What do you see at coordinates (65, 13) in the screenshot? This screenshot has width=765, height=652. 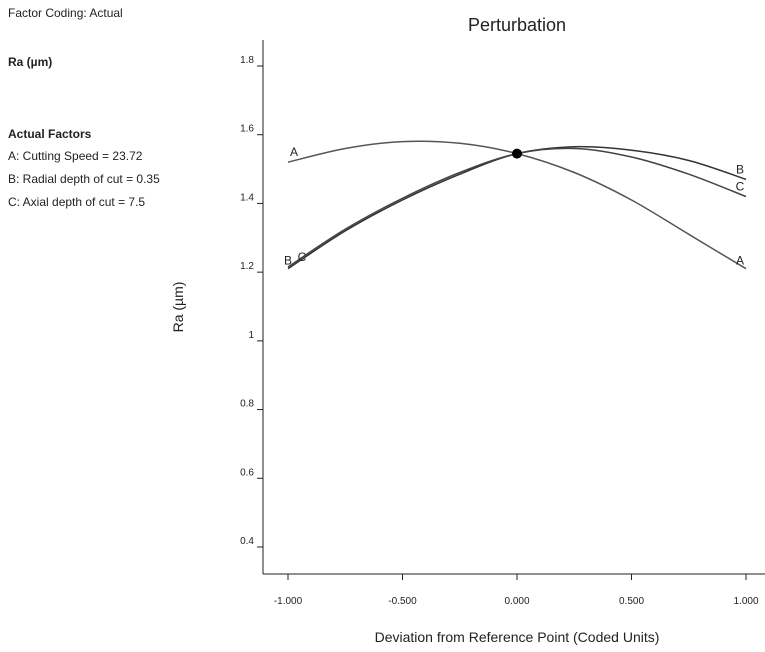 I see `factor-coding-label: Factor Coding: Actual` at bounding box center [65, 13].